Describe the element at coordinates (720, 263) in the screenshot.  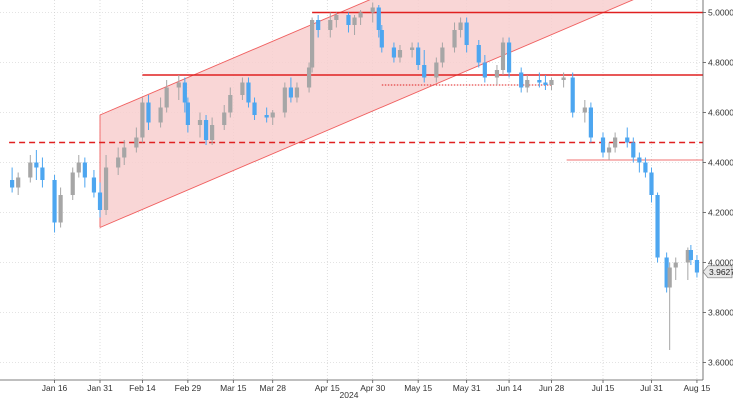
I see `y-tick-label: 4.0000` at that location.